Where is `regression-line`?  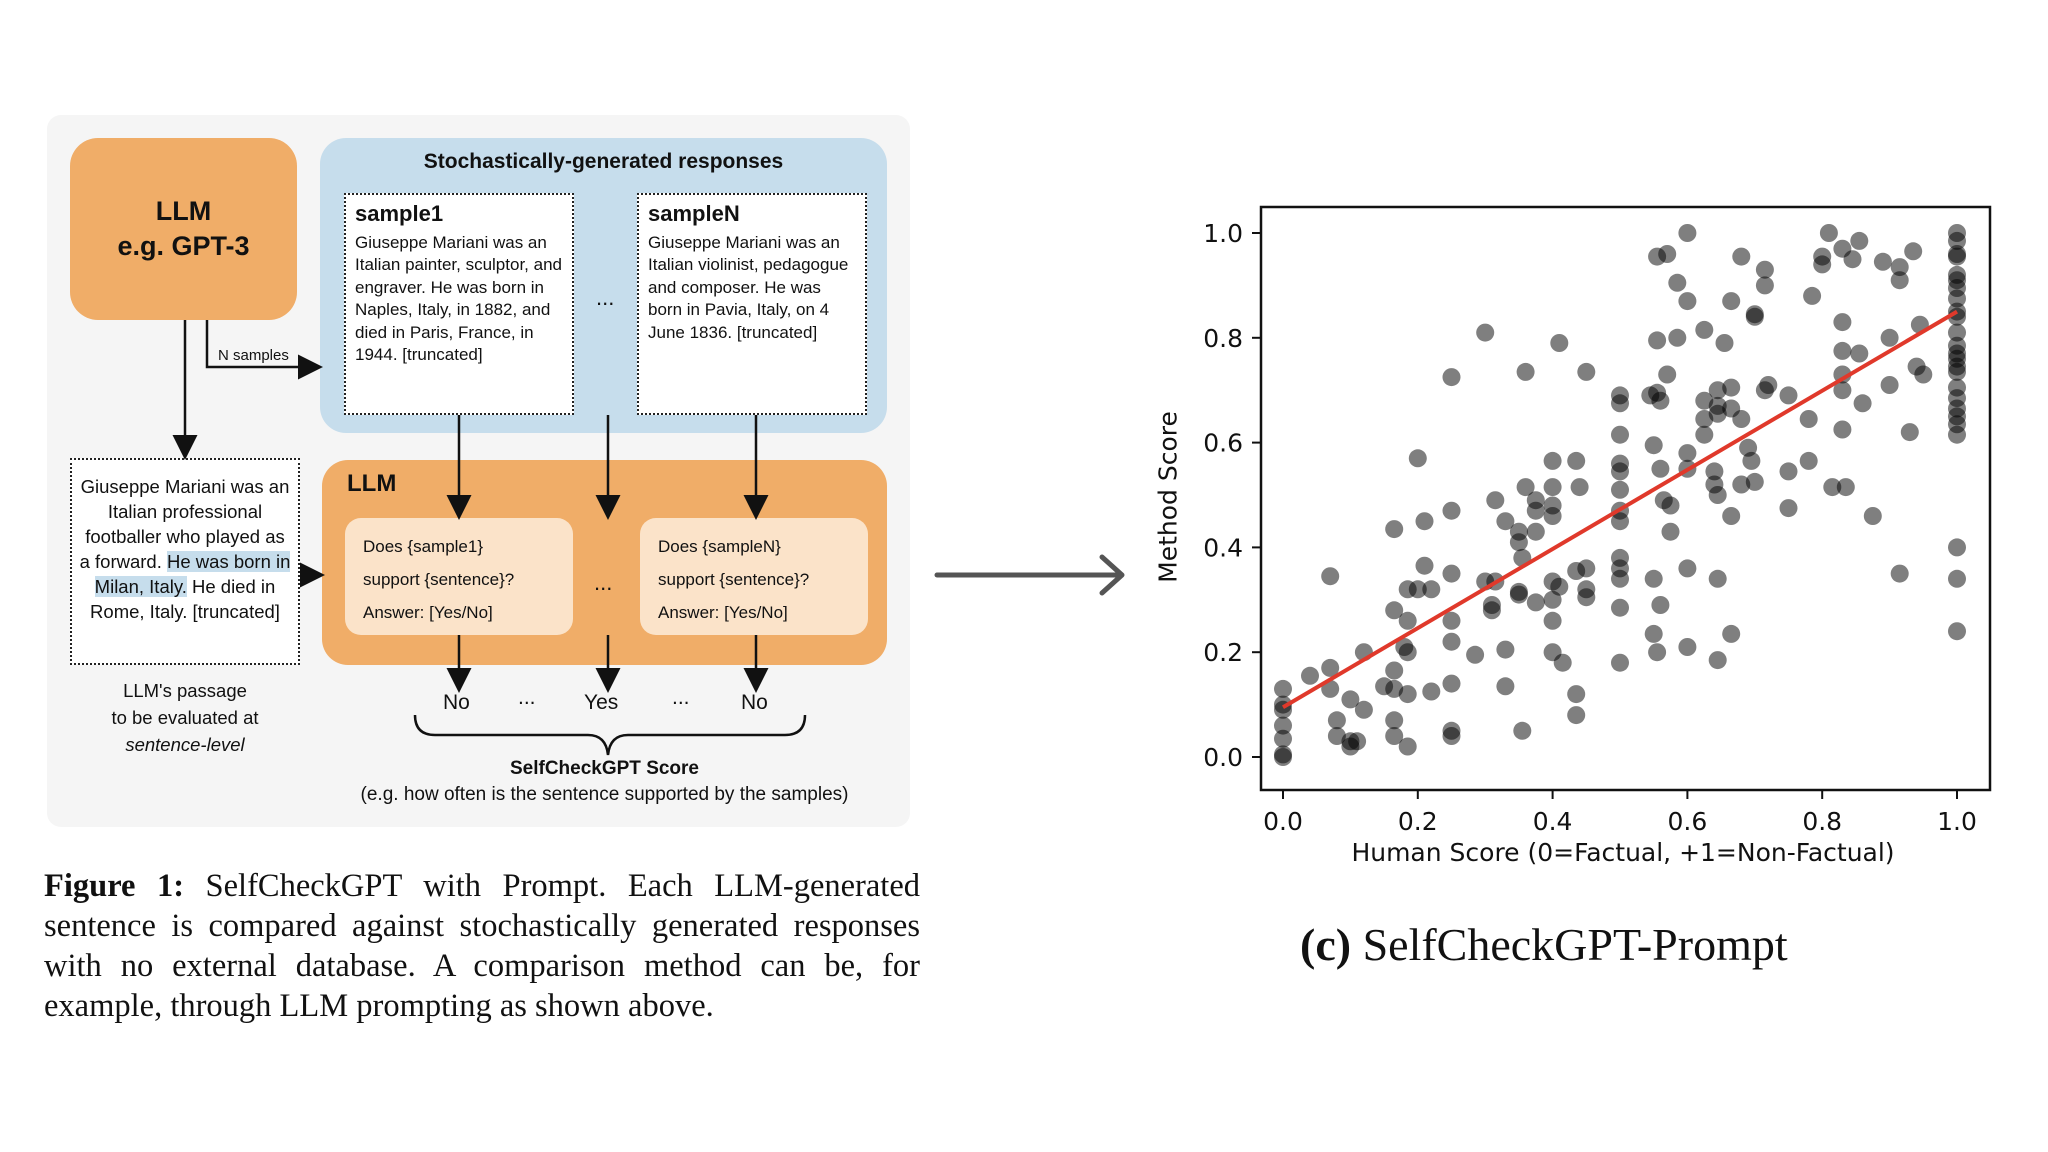 regression-line is located at coordinates (1620, 509).